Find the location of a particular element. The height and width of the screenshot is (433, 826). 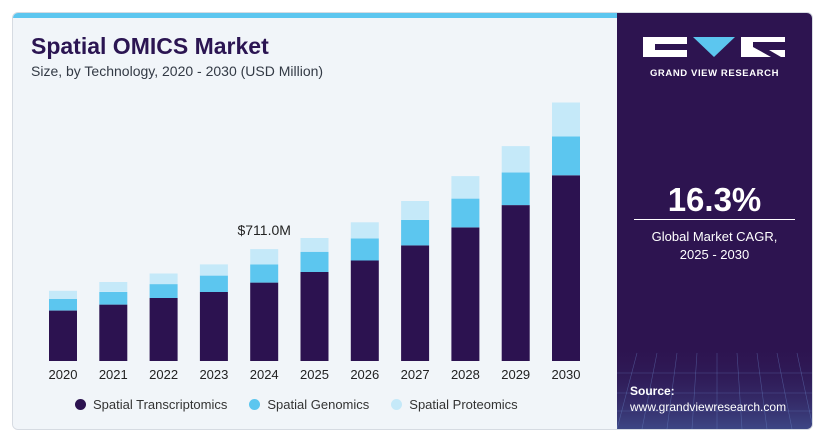

cagr-divider is located at coordinates (714, 219).